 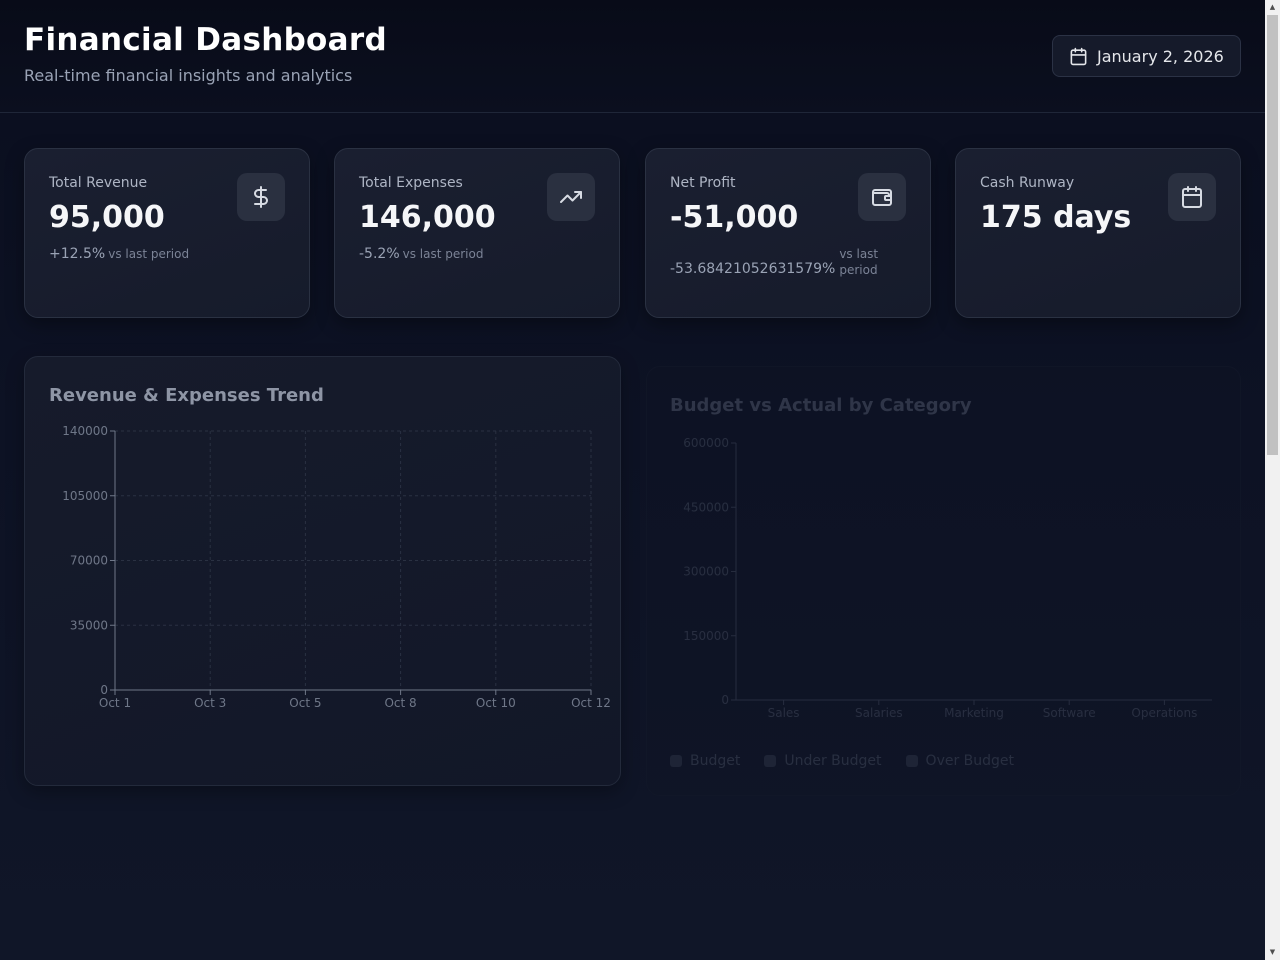 I want to click on x-tick-label: Sales, so click(x=784, y=713).